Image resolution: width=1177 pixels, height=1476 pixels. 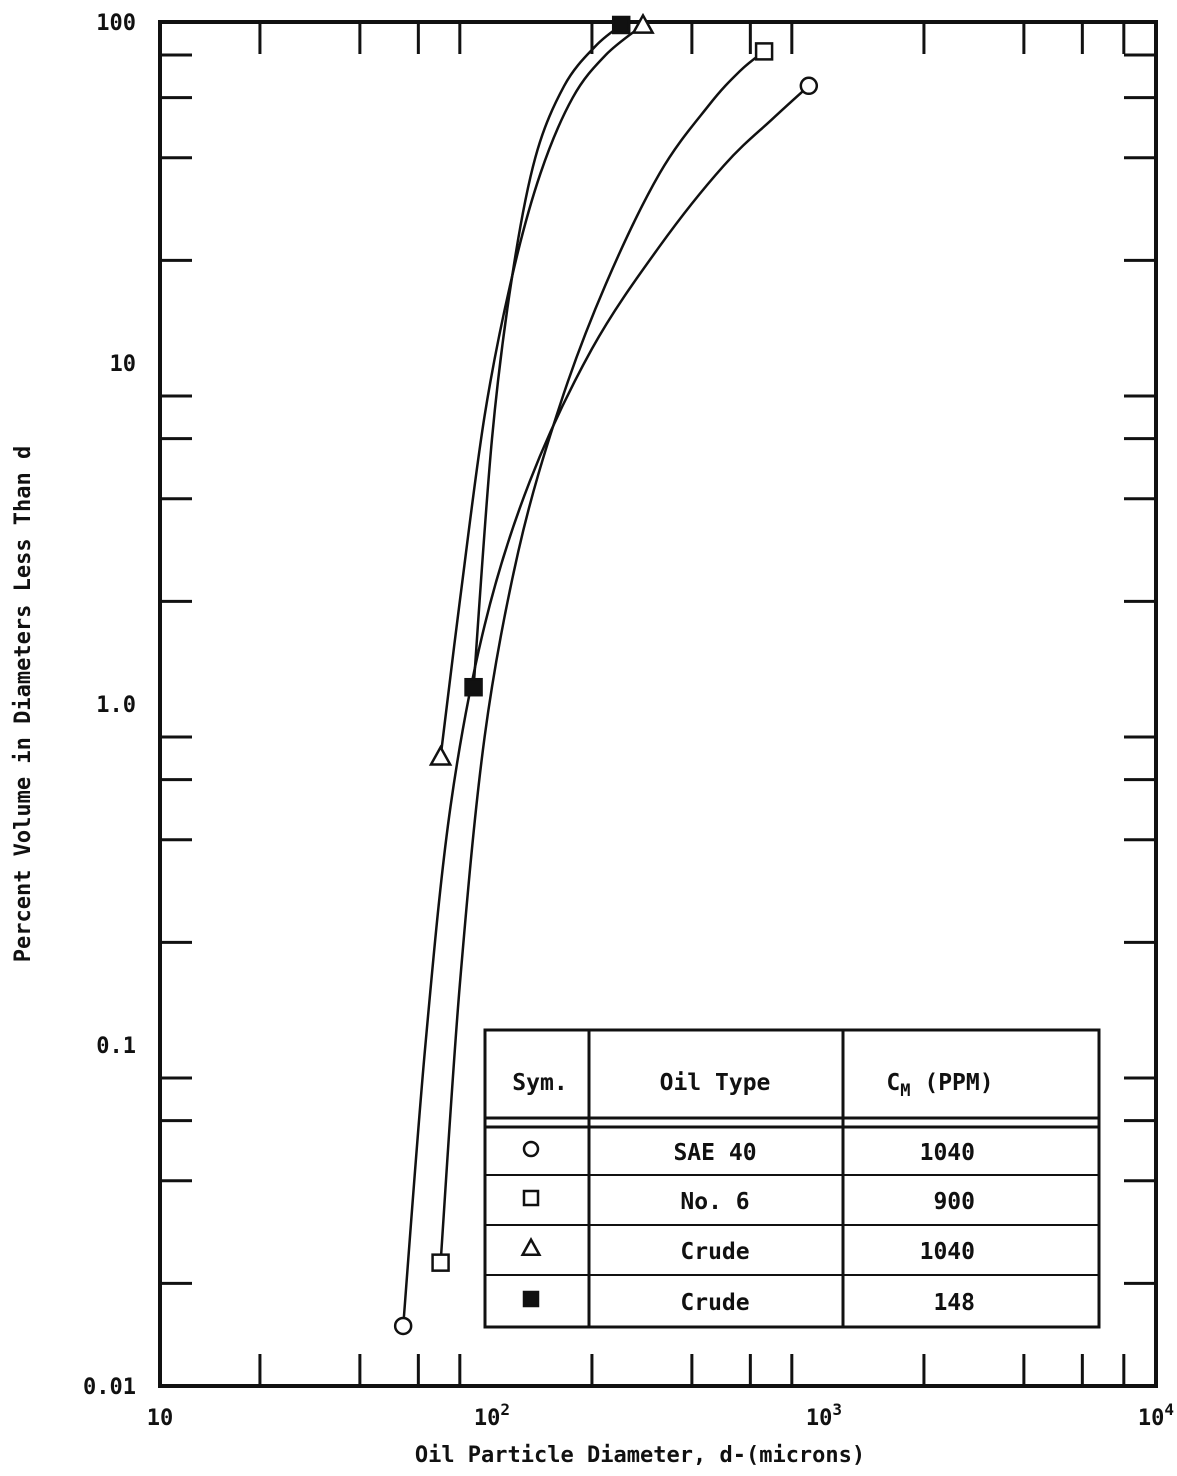 I want to click on x-tick-exponent: 2, so click(x=505, y=1409).